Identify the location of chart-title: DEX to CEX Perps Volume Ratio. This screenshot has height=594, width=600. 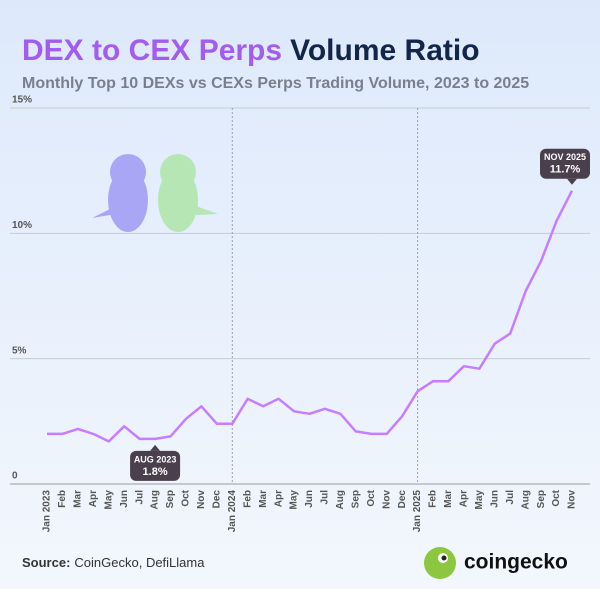
(251, 50).